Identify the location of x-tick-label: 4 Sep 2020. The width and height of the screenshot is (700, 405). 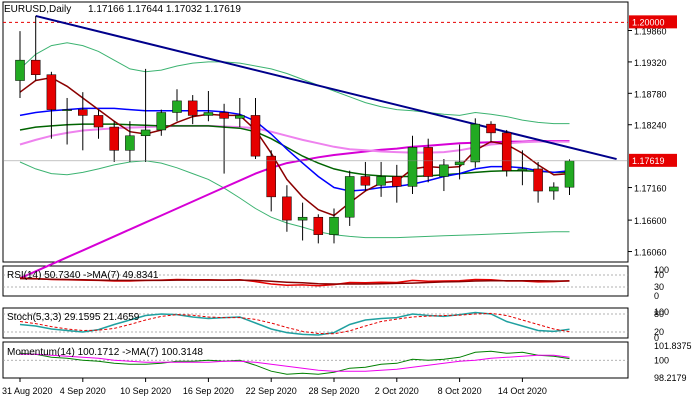
(83, 391).